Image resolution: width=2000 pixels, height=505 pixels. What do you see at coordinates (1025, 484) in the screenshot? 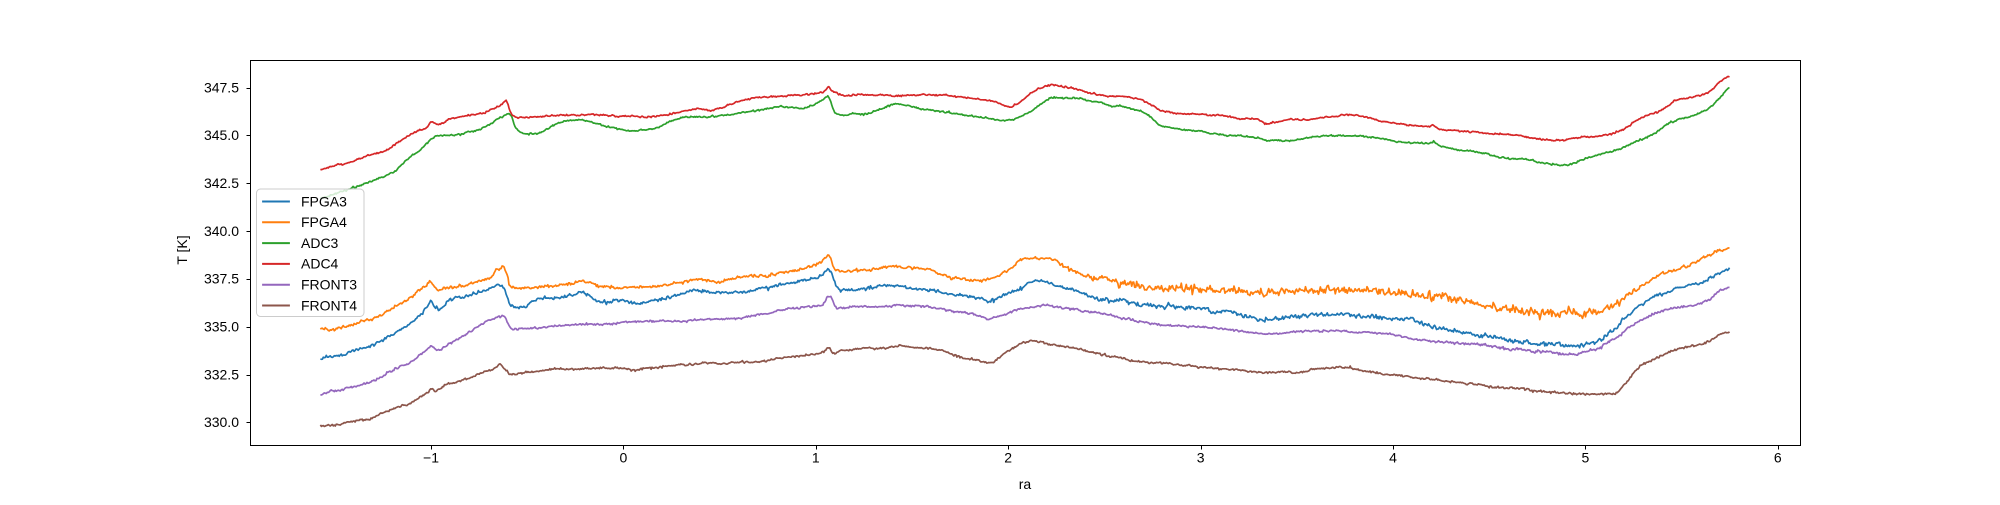
I see `svg-text: ra` at bounding box center [1025, 484].